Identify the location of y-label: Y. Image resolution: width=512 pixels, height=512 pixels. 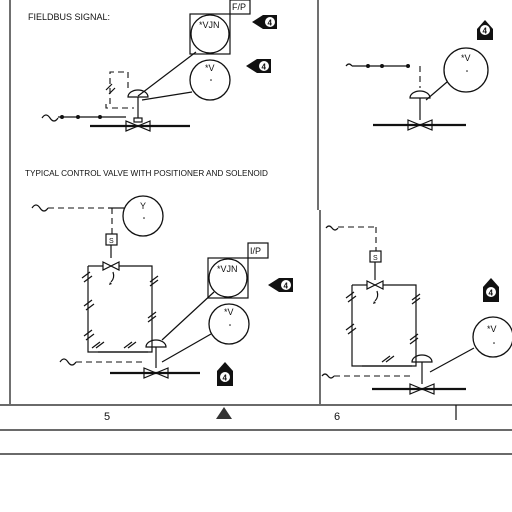
(143, 206).